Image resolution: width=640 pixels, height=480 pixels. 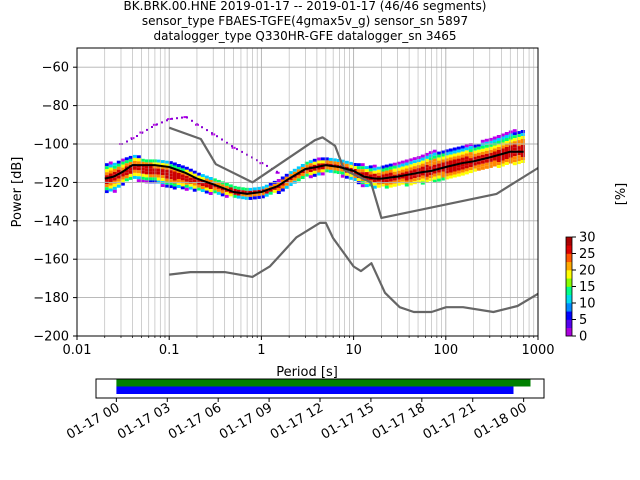 I want to click on x-tick-label: 1, so click(x=261, y=350).